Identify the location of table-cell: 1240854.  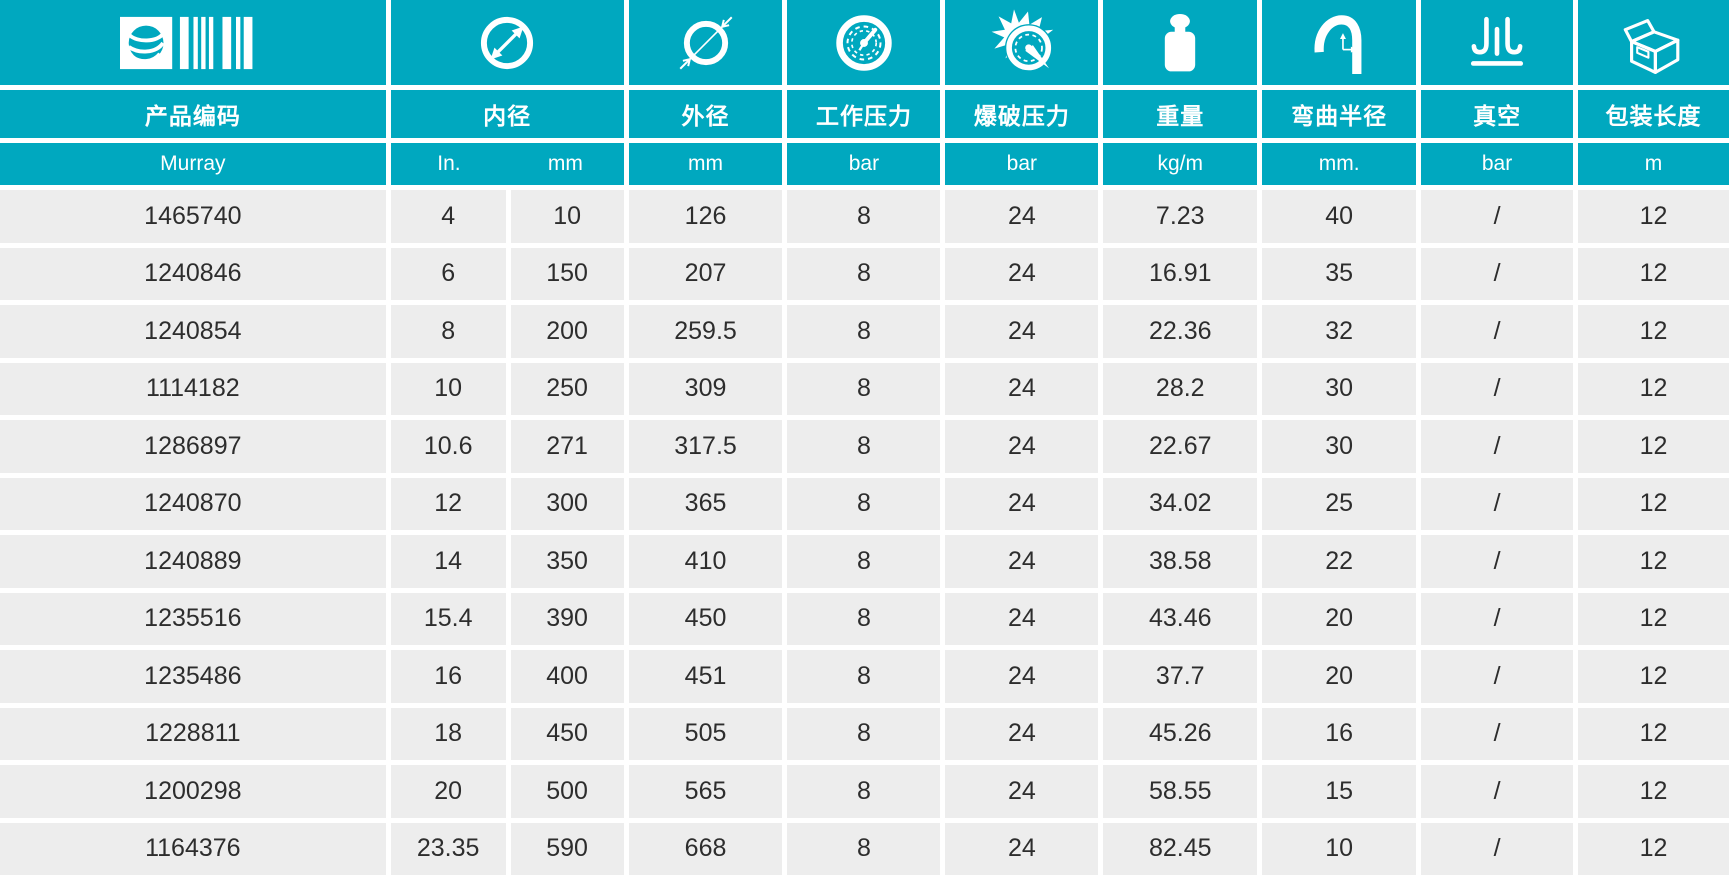
(193, 331).